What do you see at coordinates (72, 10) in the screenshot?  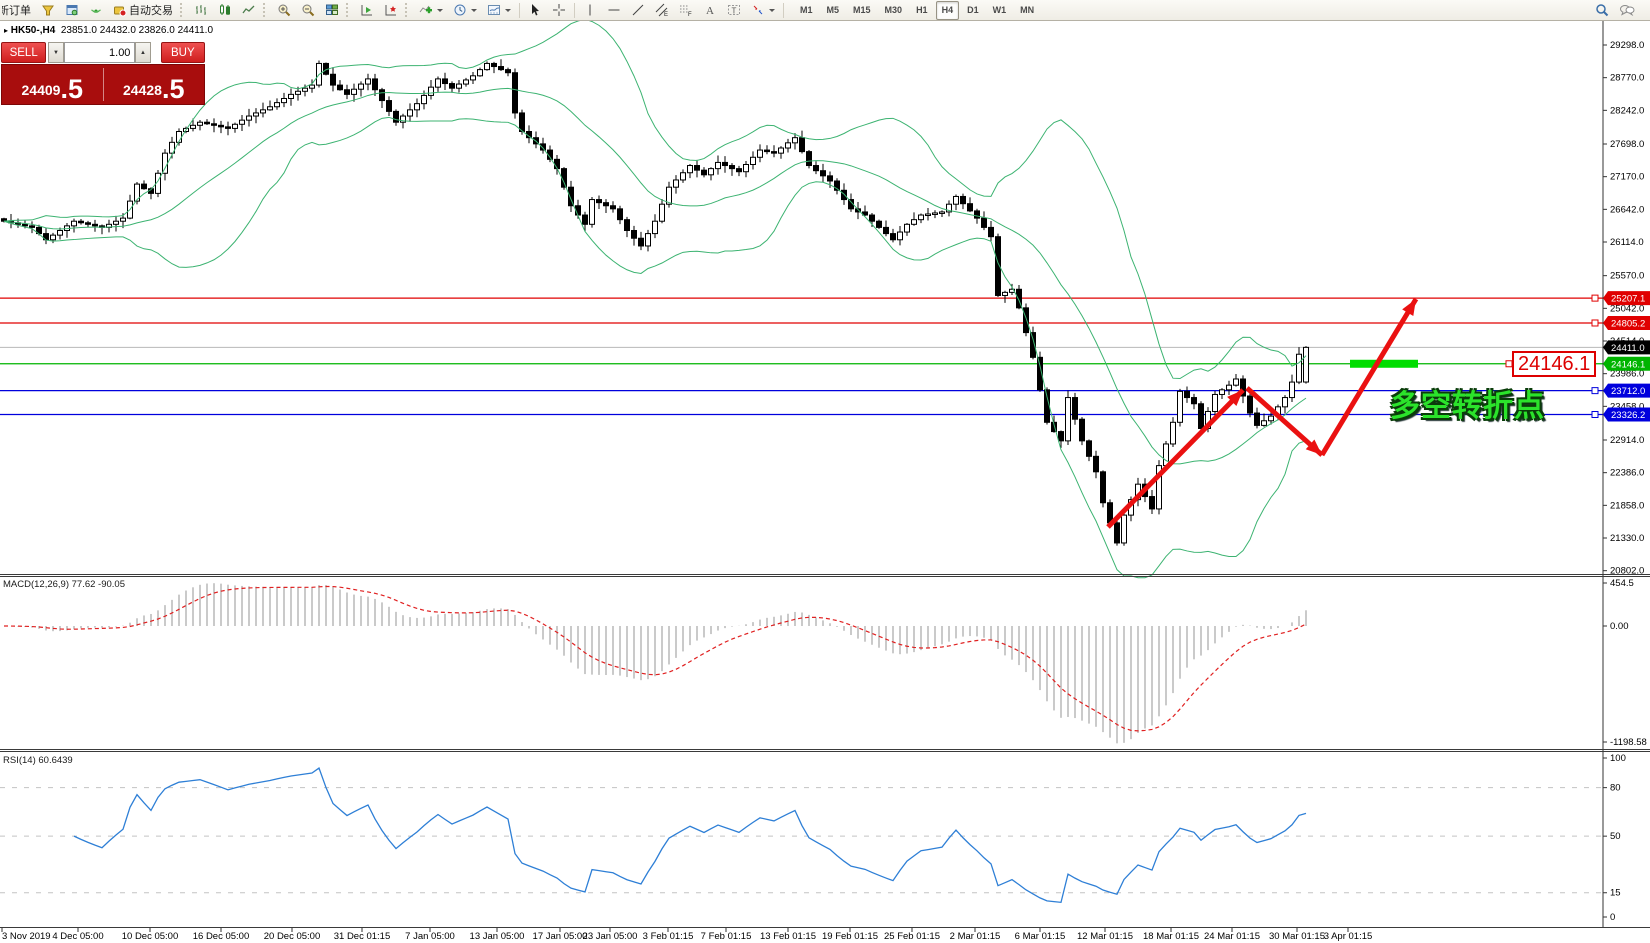 I see `navigator-button` at bounding box center [72, 10].